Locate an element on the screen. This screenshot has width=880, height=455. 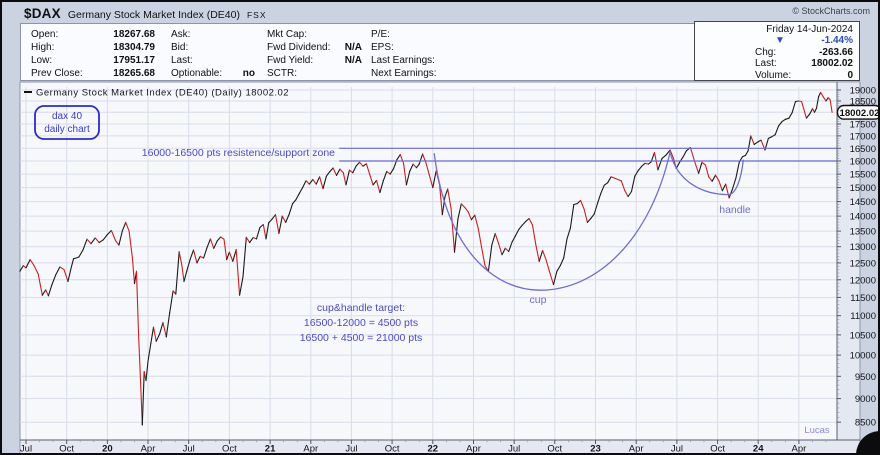
down-triangle-icon: ▼ is located at coordinates (780, 41).